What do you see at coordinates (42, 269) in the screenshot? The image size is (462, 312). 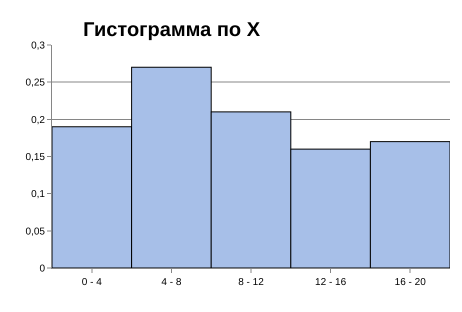 I see `y-tick-label: 0` at bounding box center [42, 269].